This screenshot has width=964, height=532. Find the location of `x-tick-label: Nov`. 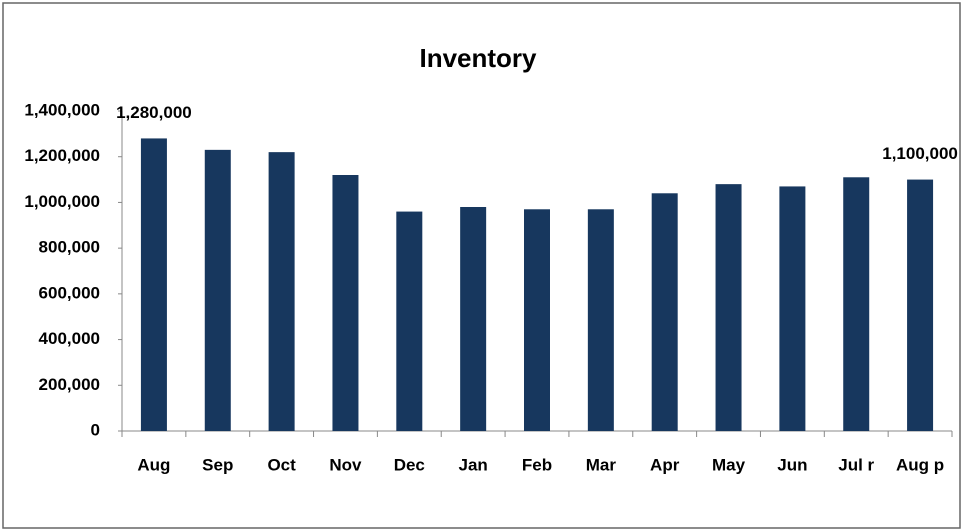

x-tick-label: Nov is located at coordinates (345, 464).